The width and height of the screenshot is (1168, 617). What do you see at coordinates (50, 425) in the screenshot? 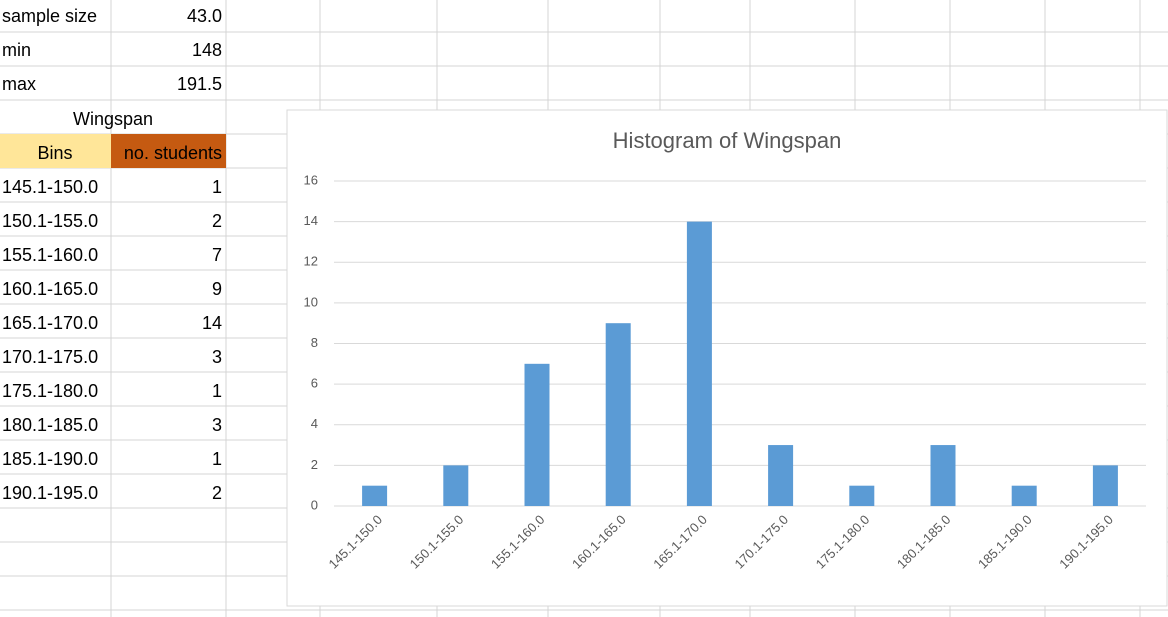
I see `bin-cell: 180.1-185.0` at bounding box center [50, 425].